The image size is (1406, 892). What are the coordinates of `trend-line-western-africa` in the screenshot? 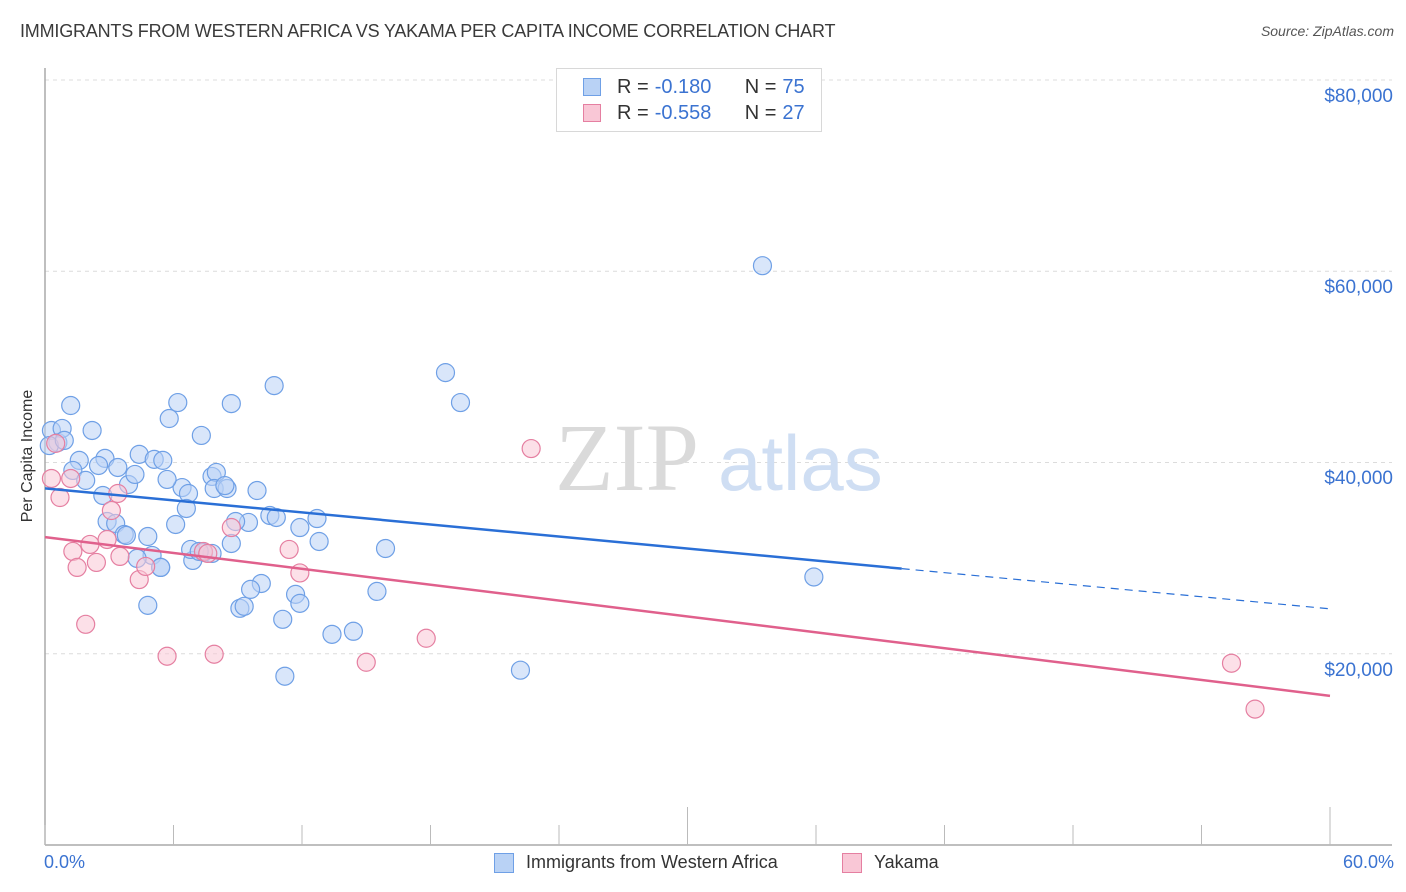 It's located at (473, 528).